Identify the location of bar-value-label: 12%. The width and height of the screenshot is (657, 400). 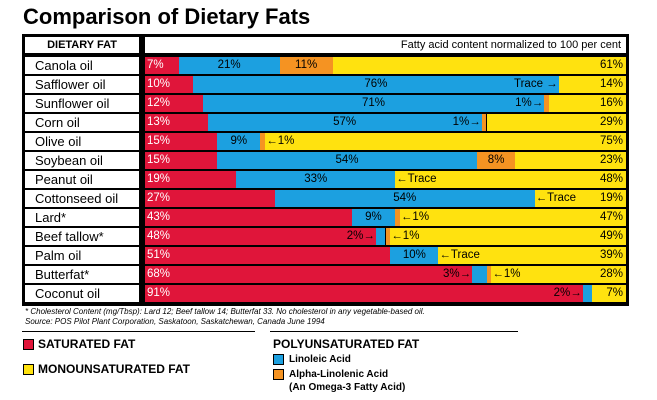
(159, 103).